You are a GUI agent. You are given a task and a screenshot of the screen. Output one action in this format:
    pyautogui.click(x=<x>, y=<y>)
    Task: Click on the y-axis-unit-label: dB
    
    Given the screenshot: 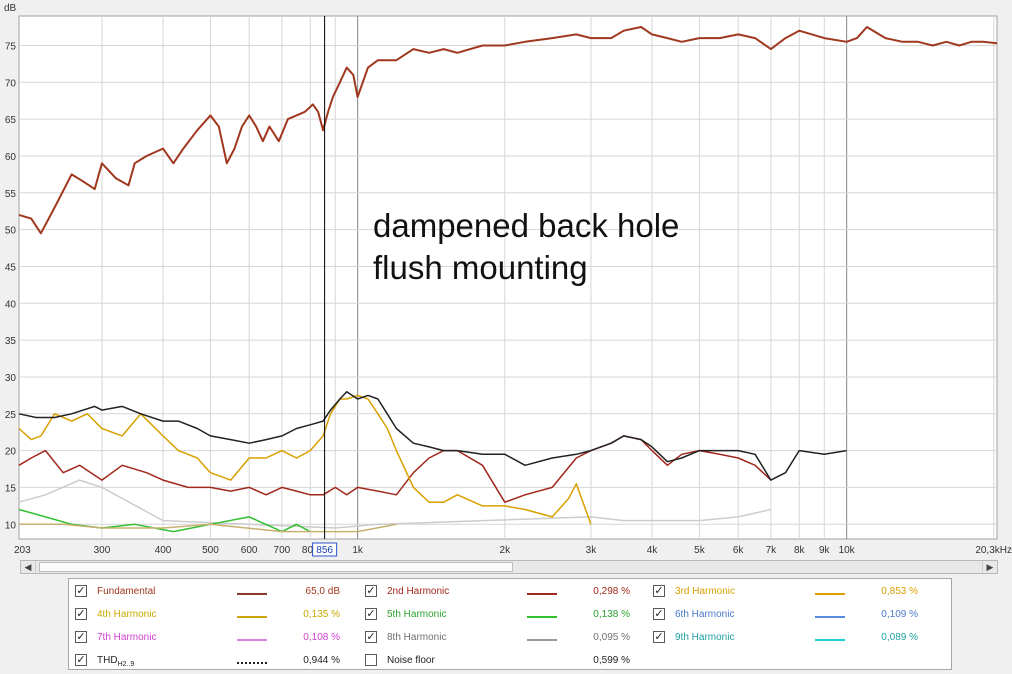 What is the action you would take?
    pyautogui.click(x=10, y=8)
    